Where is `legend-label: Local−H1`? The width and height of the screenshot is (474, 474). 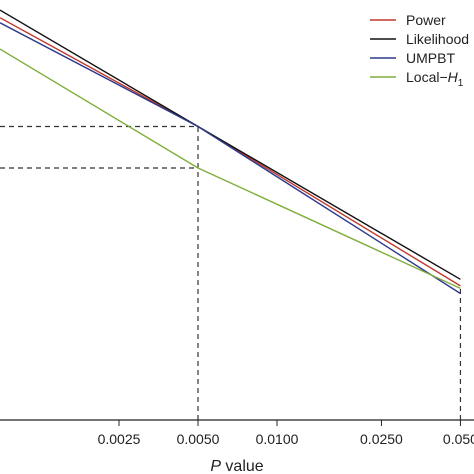 legend-label: Local−H1 is located at coordinates (435, 79).